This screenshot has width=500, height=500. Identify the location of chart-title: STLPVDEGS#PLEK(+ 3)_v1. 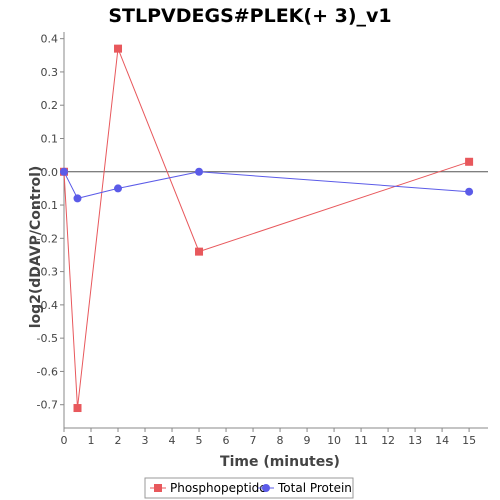
(249, 16).